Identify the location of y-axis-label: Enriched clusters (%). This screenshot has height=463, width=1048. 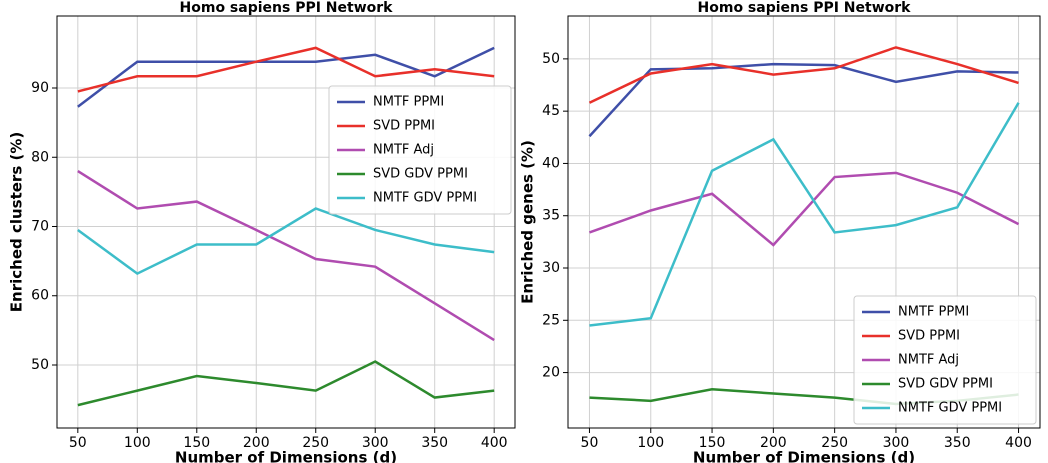
(17, 222).